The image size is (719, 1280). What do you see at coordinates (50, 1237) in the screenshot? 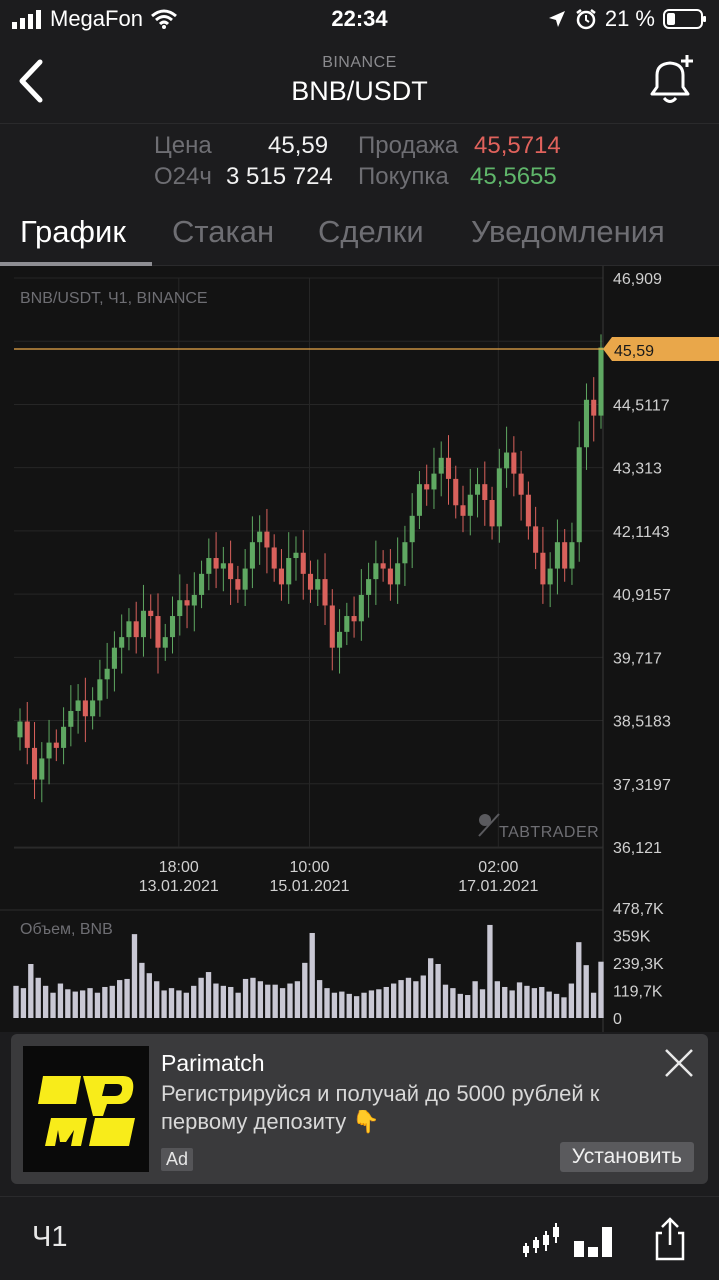
I see `timeframe-button: Ч1` at bounding box center [50, 1237].